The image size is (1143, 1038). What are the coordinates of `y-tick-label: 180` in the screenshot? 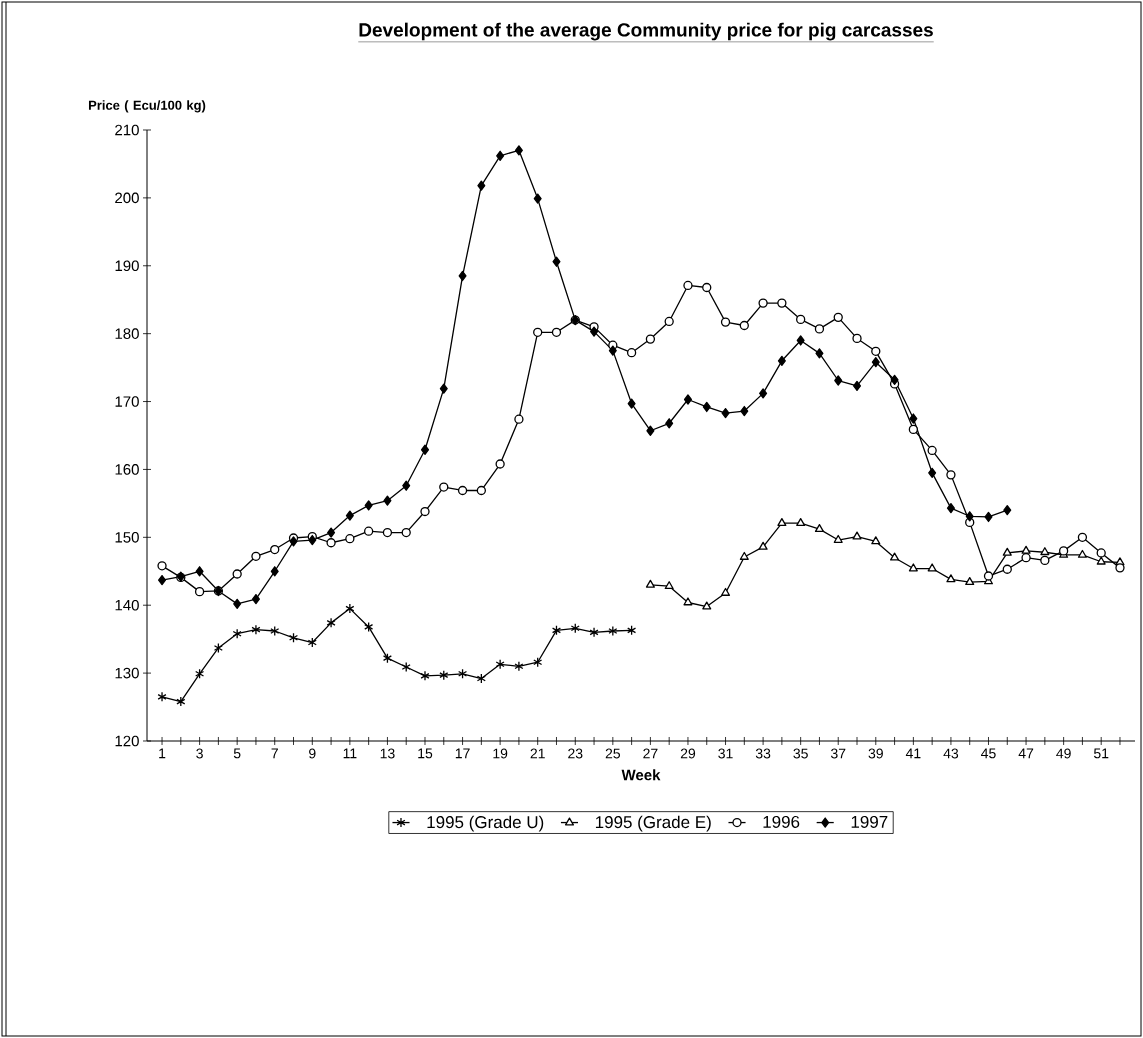 It's located at (127, 333).